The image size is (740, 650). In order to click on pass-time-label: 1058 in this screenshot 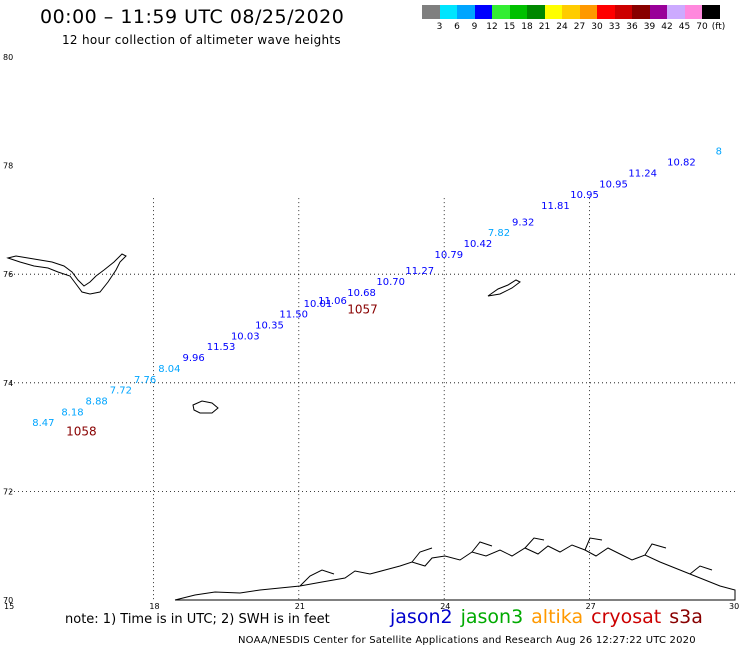, I will do `click(81, 432)`.